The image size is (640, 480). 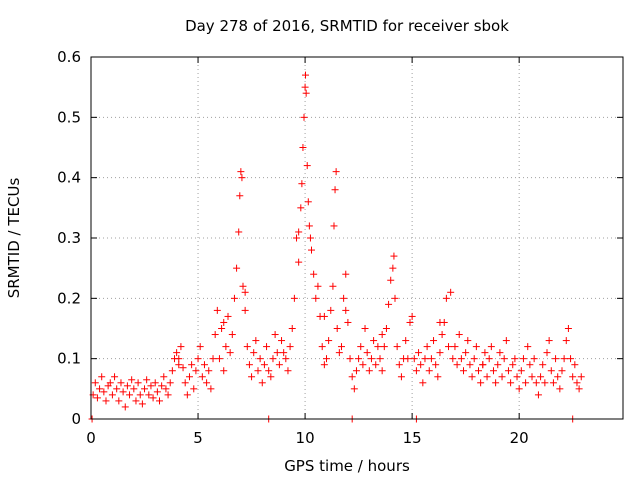 I want to click on y-tick-label: 0.4, so click(x=69, y=178).